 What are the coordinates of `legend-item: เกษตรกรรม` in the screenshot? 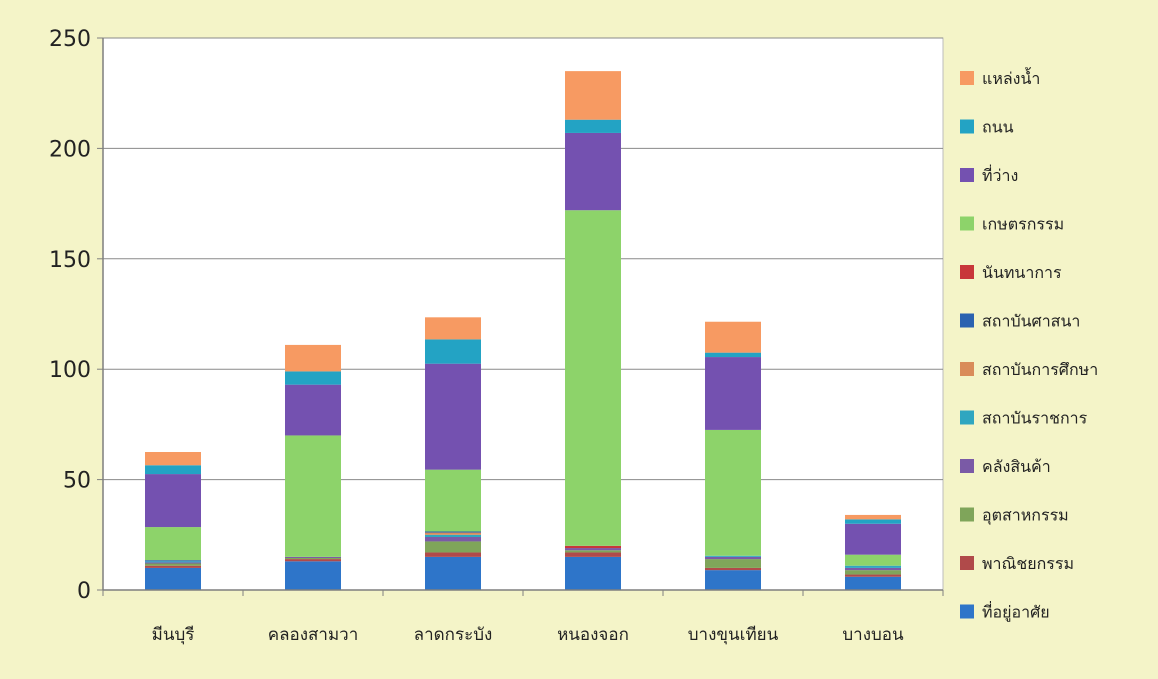 It's located at (1012, 224).